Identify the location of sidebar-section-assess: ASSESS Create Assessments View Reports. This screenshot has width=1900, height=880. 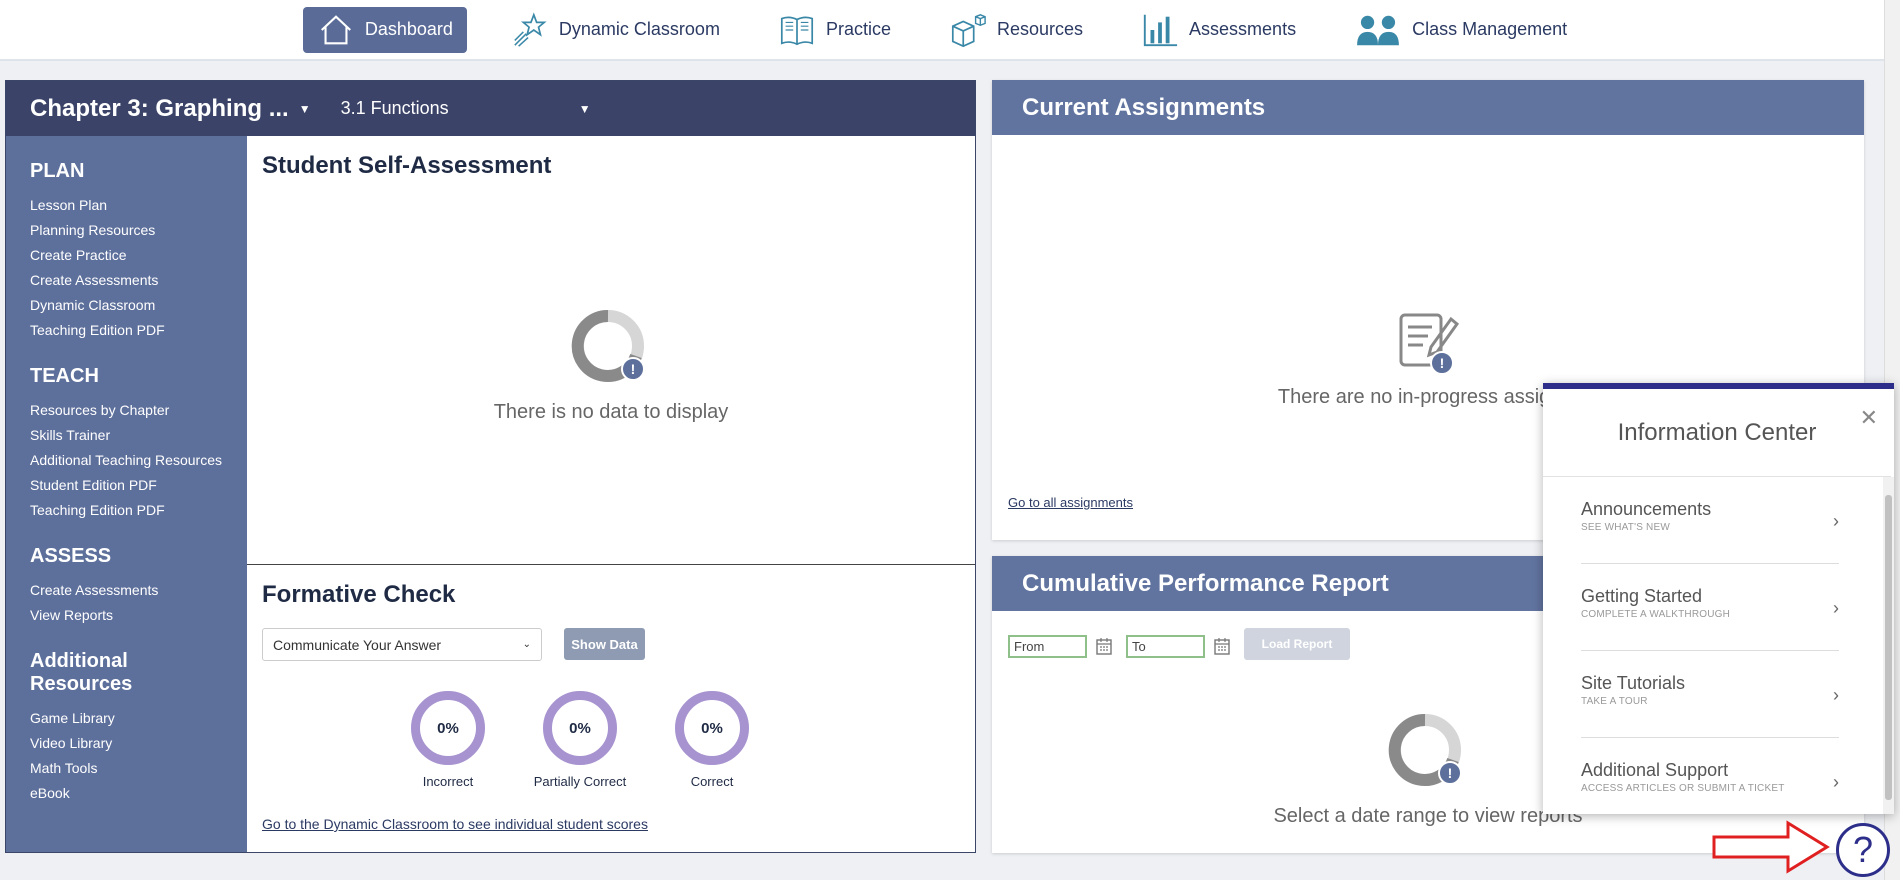
(126, 586).